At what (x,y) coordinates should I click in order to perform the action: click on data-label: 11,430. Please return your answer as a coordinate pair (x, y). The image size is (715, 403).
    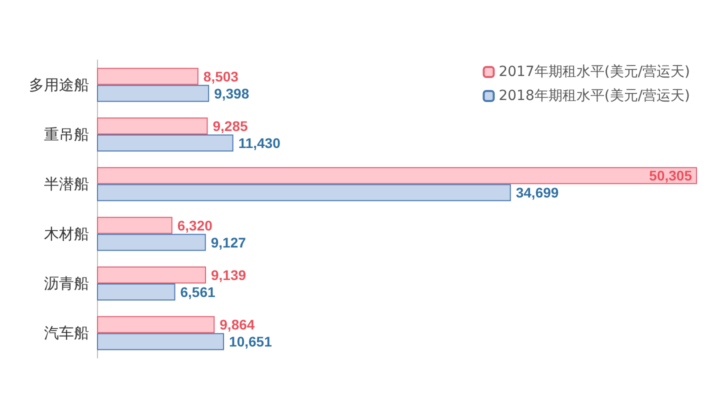
    Looking at the image, I should click on (259, 143).